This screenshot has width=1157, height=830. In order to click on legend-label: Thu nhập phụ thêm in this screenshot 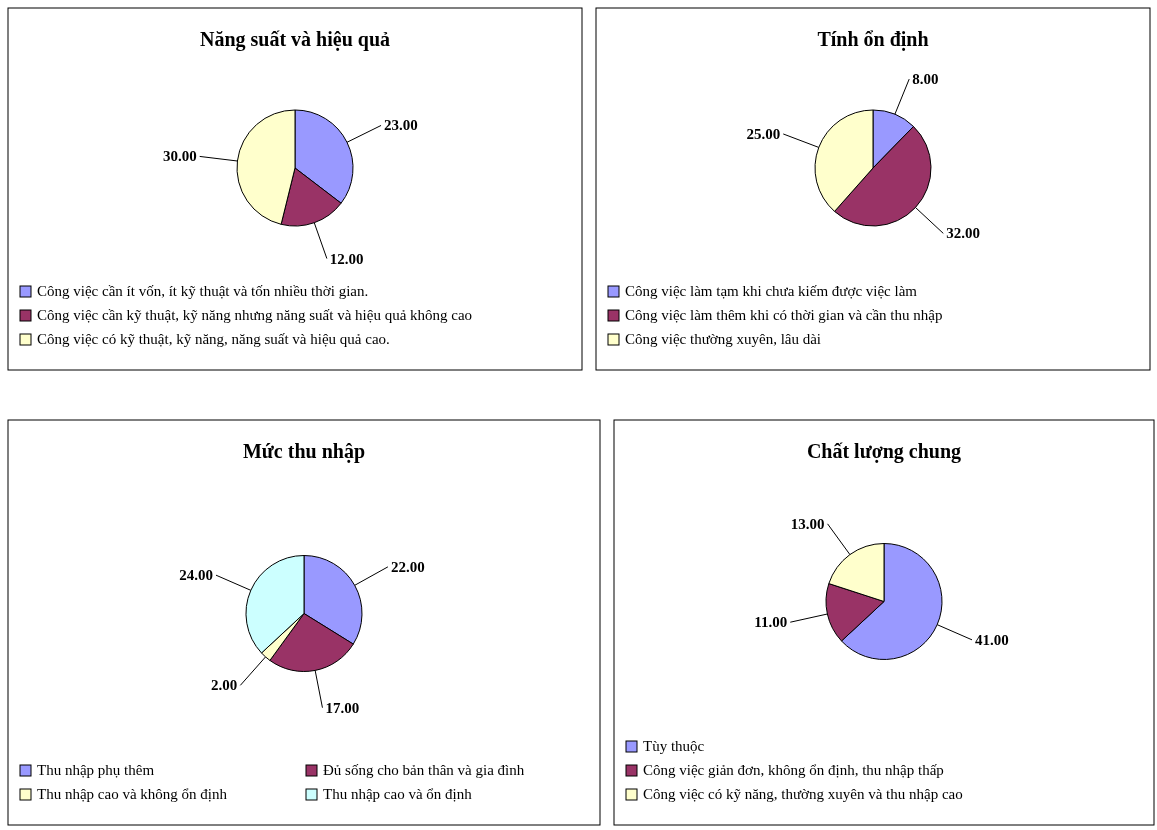, I will do `click(96, 770)`.